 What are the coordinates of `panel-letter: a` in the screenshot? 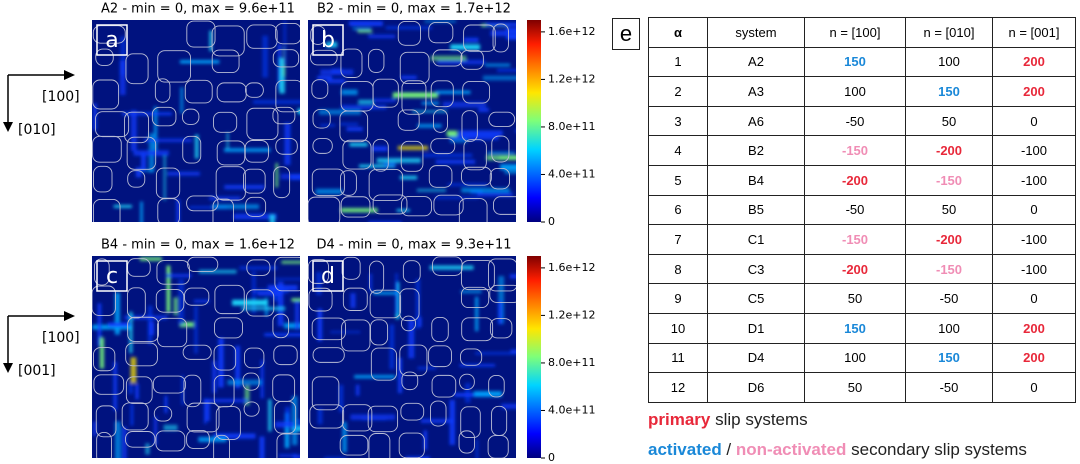 It's located at (111, 40).